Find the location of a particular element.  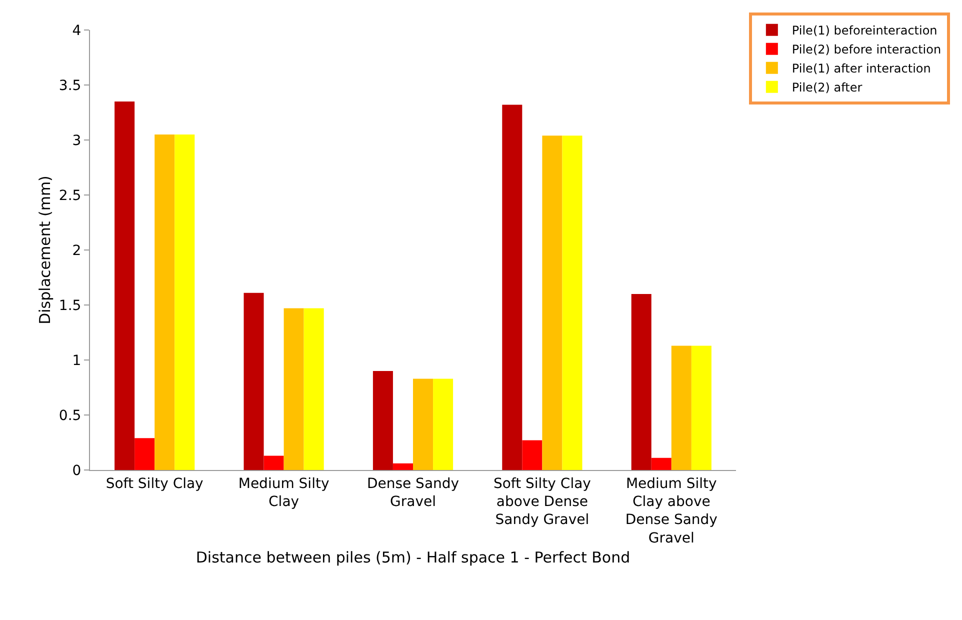

x-tick-label: Soft Silty Clay is located at coordinates (155, 484).